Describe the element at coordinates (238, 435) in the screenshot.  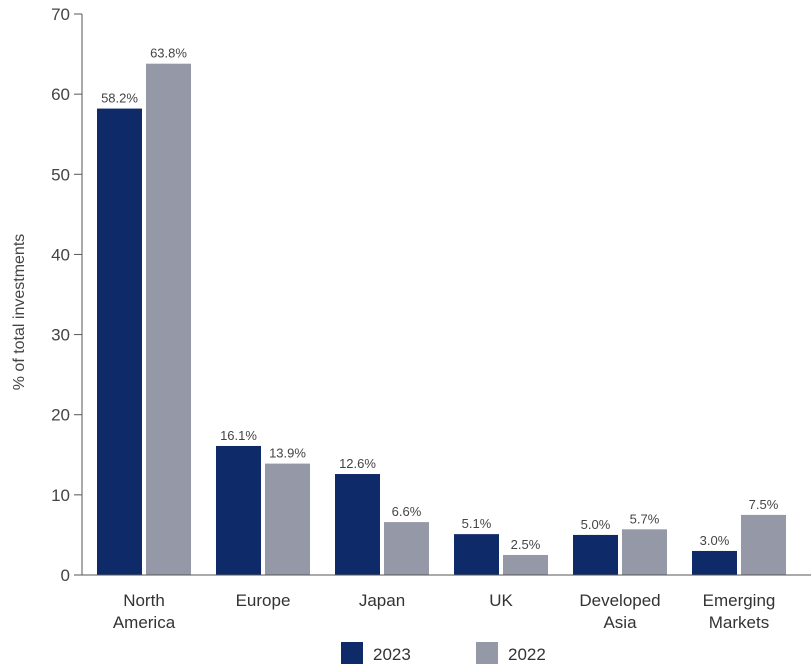
I see `data-label-2023: 16.1%` at that location.